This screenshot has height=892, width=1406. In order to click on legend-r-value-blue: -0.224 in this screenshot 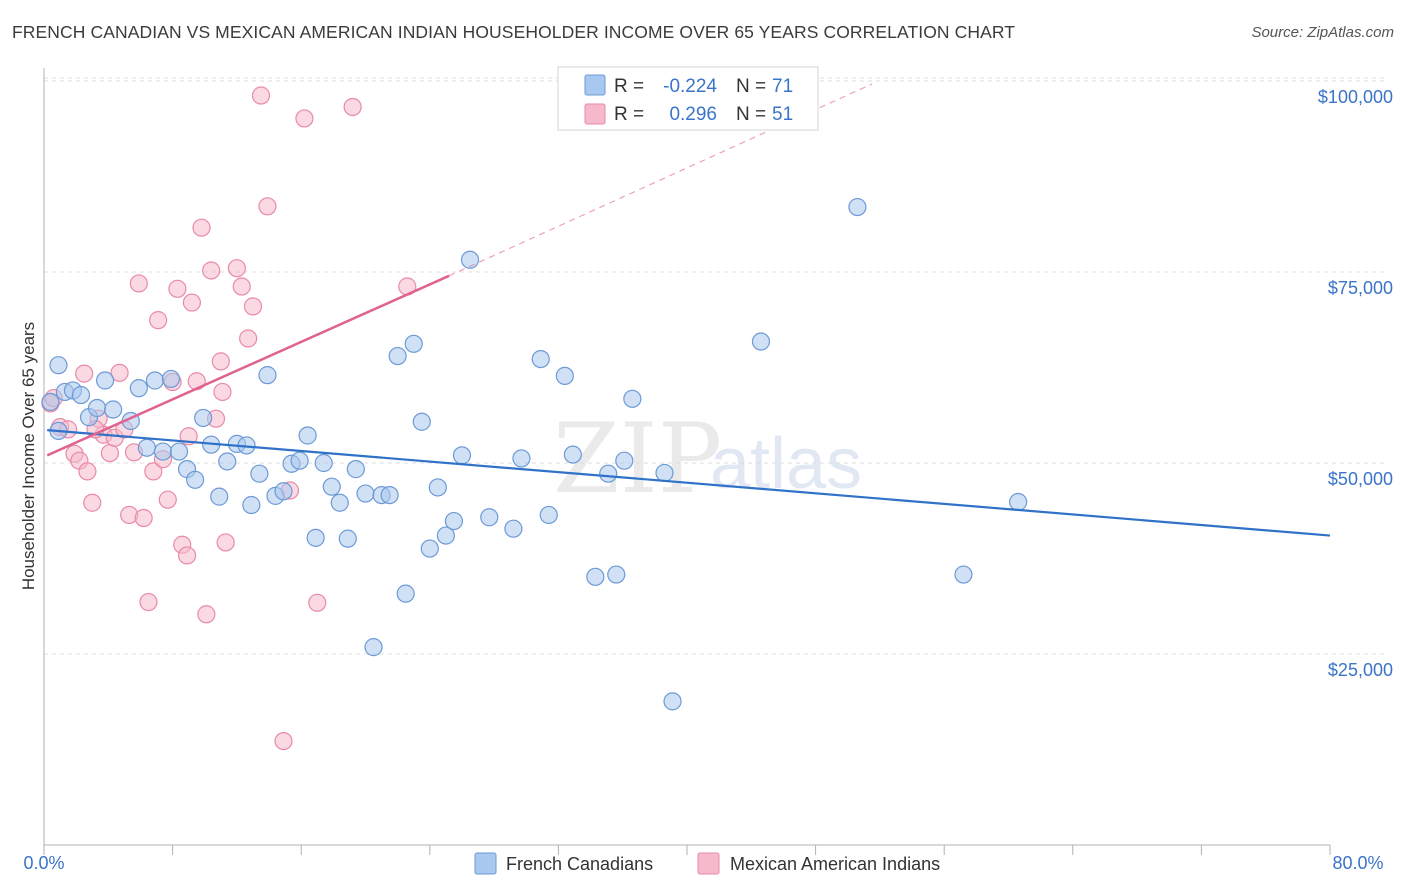, I will do `click(690, 86)`.